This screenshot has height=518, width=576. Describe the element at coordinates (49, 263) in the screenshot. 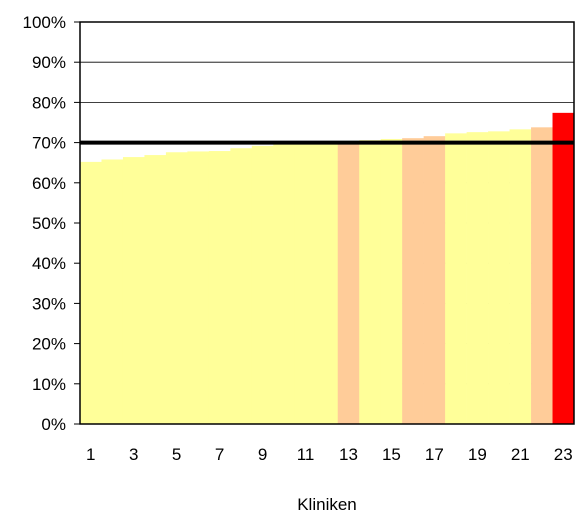

I see `y-tick-label: 40%` at that location.